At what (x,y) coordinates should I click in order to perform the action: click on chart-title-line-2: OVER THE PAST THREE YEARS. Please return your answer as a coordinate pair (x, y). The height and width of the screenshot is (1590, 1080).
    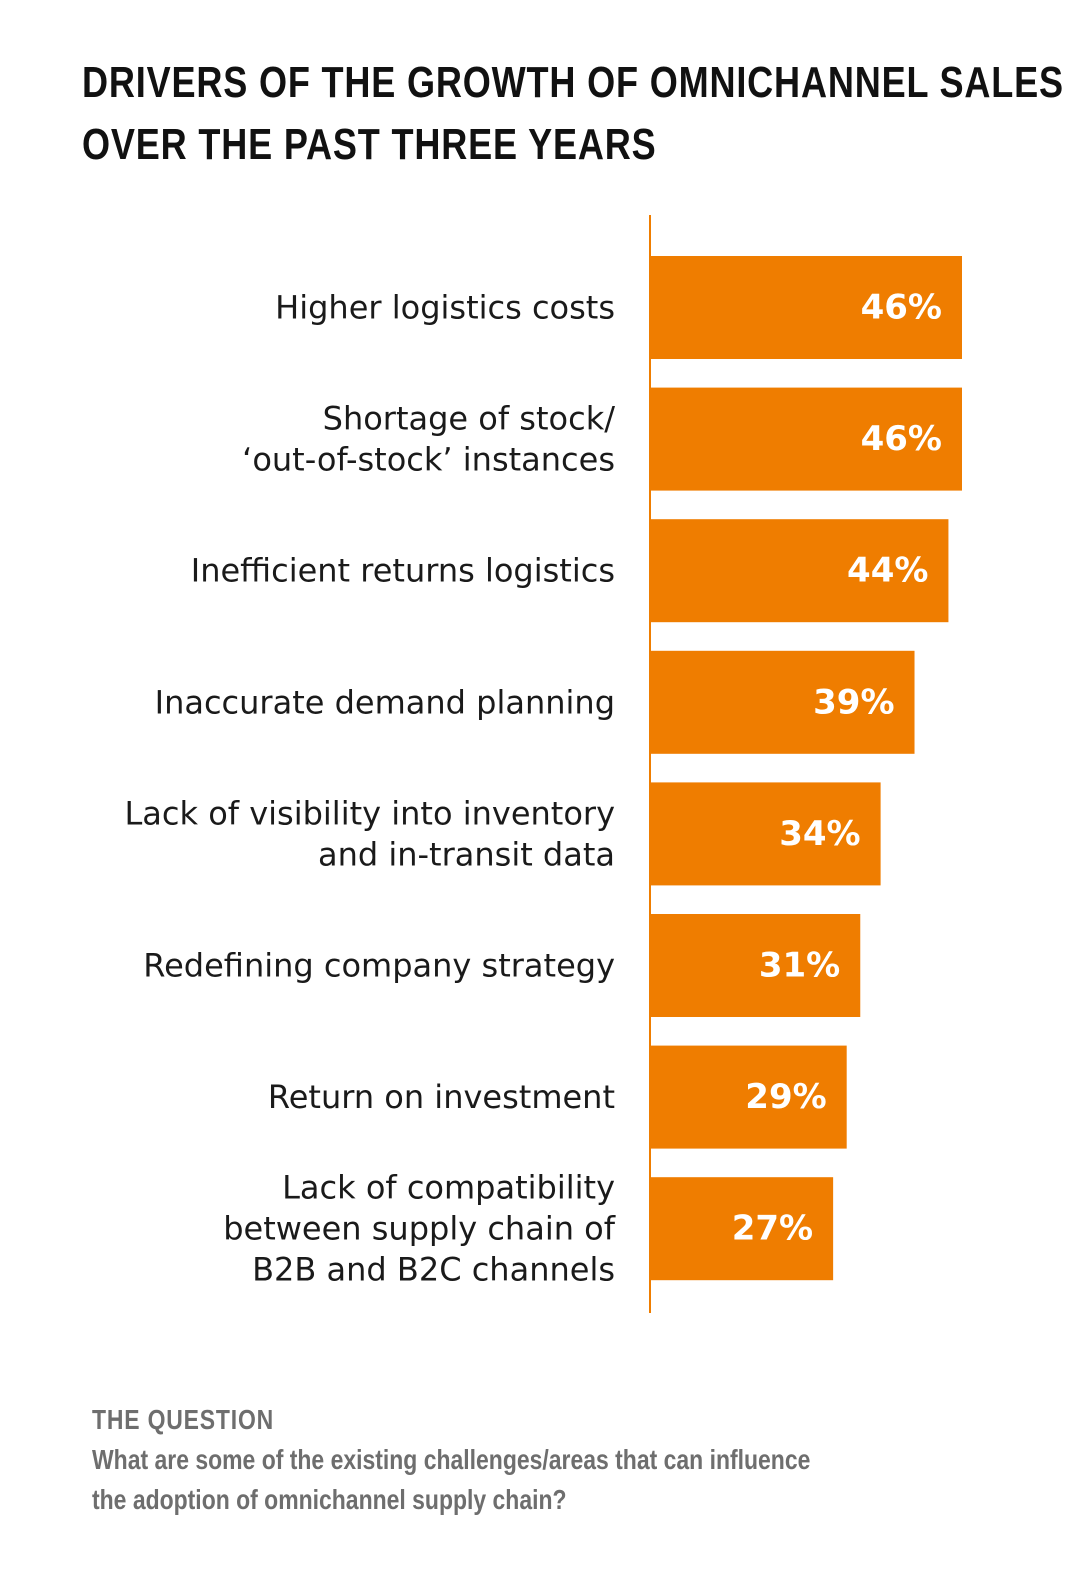
    Looking at the image, I should click on (369, 144).